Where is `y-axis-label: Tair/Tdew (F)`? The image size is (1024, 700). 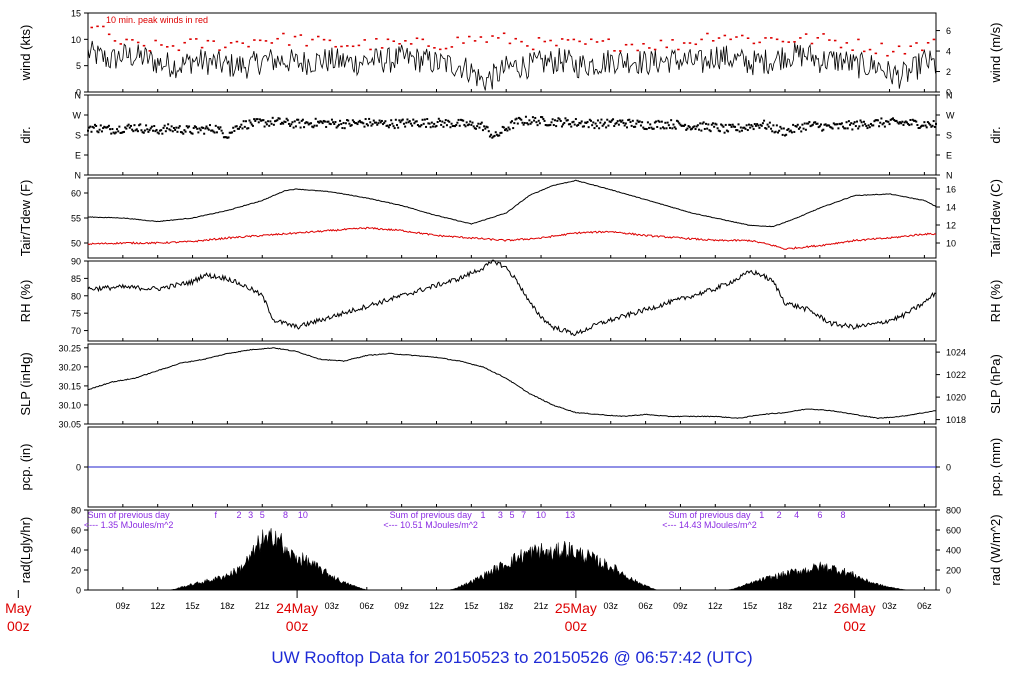
y-axis-label: Tair/Tdew (F) is located at coordinates (25, 218).